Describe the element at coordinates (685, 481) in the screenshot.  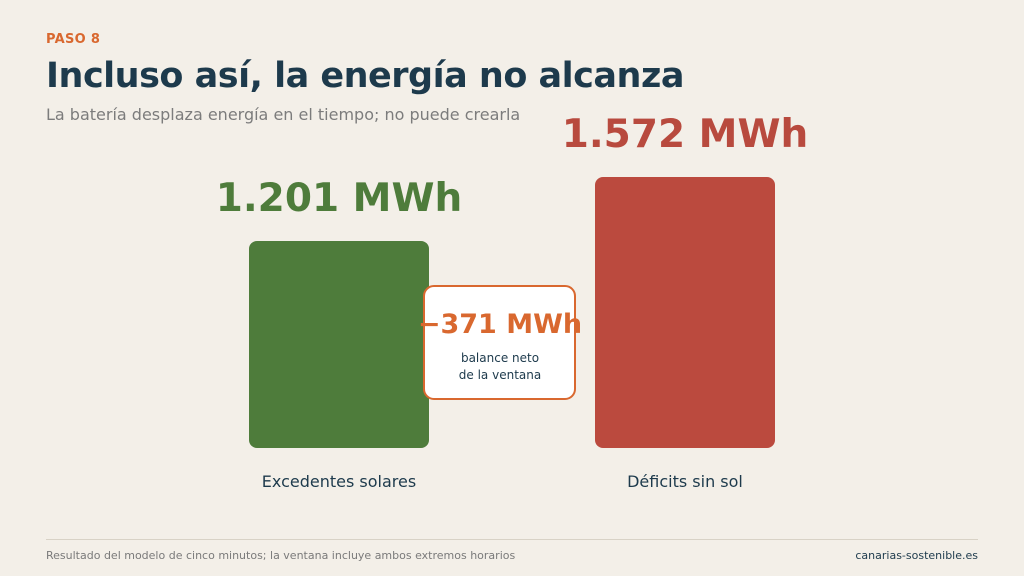
I see `category-label-2: Déficits sin sol` at that location.